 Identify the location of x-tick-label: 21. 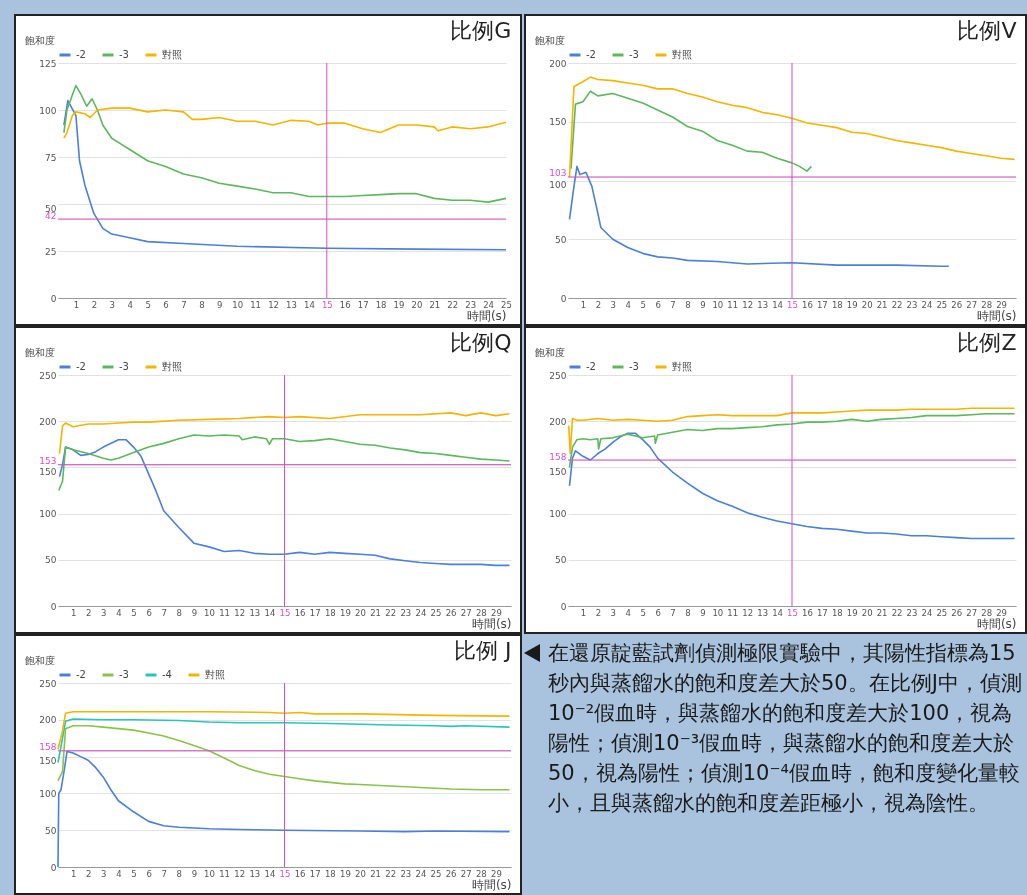
(376, 612).